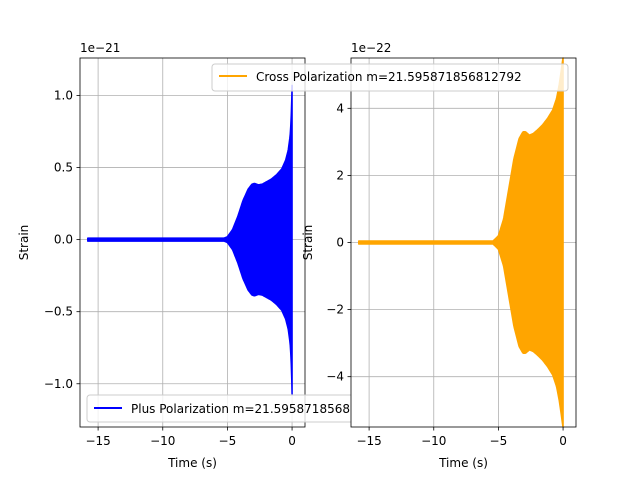 The image size is (640, 484). I want to click on legend-plus: Plus Polarization m=21.595871856812792, so click(262, 408).